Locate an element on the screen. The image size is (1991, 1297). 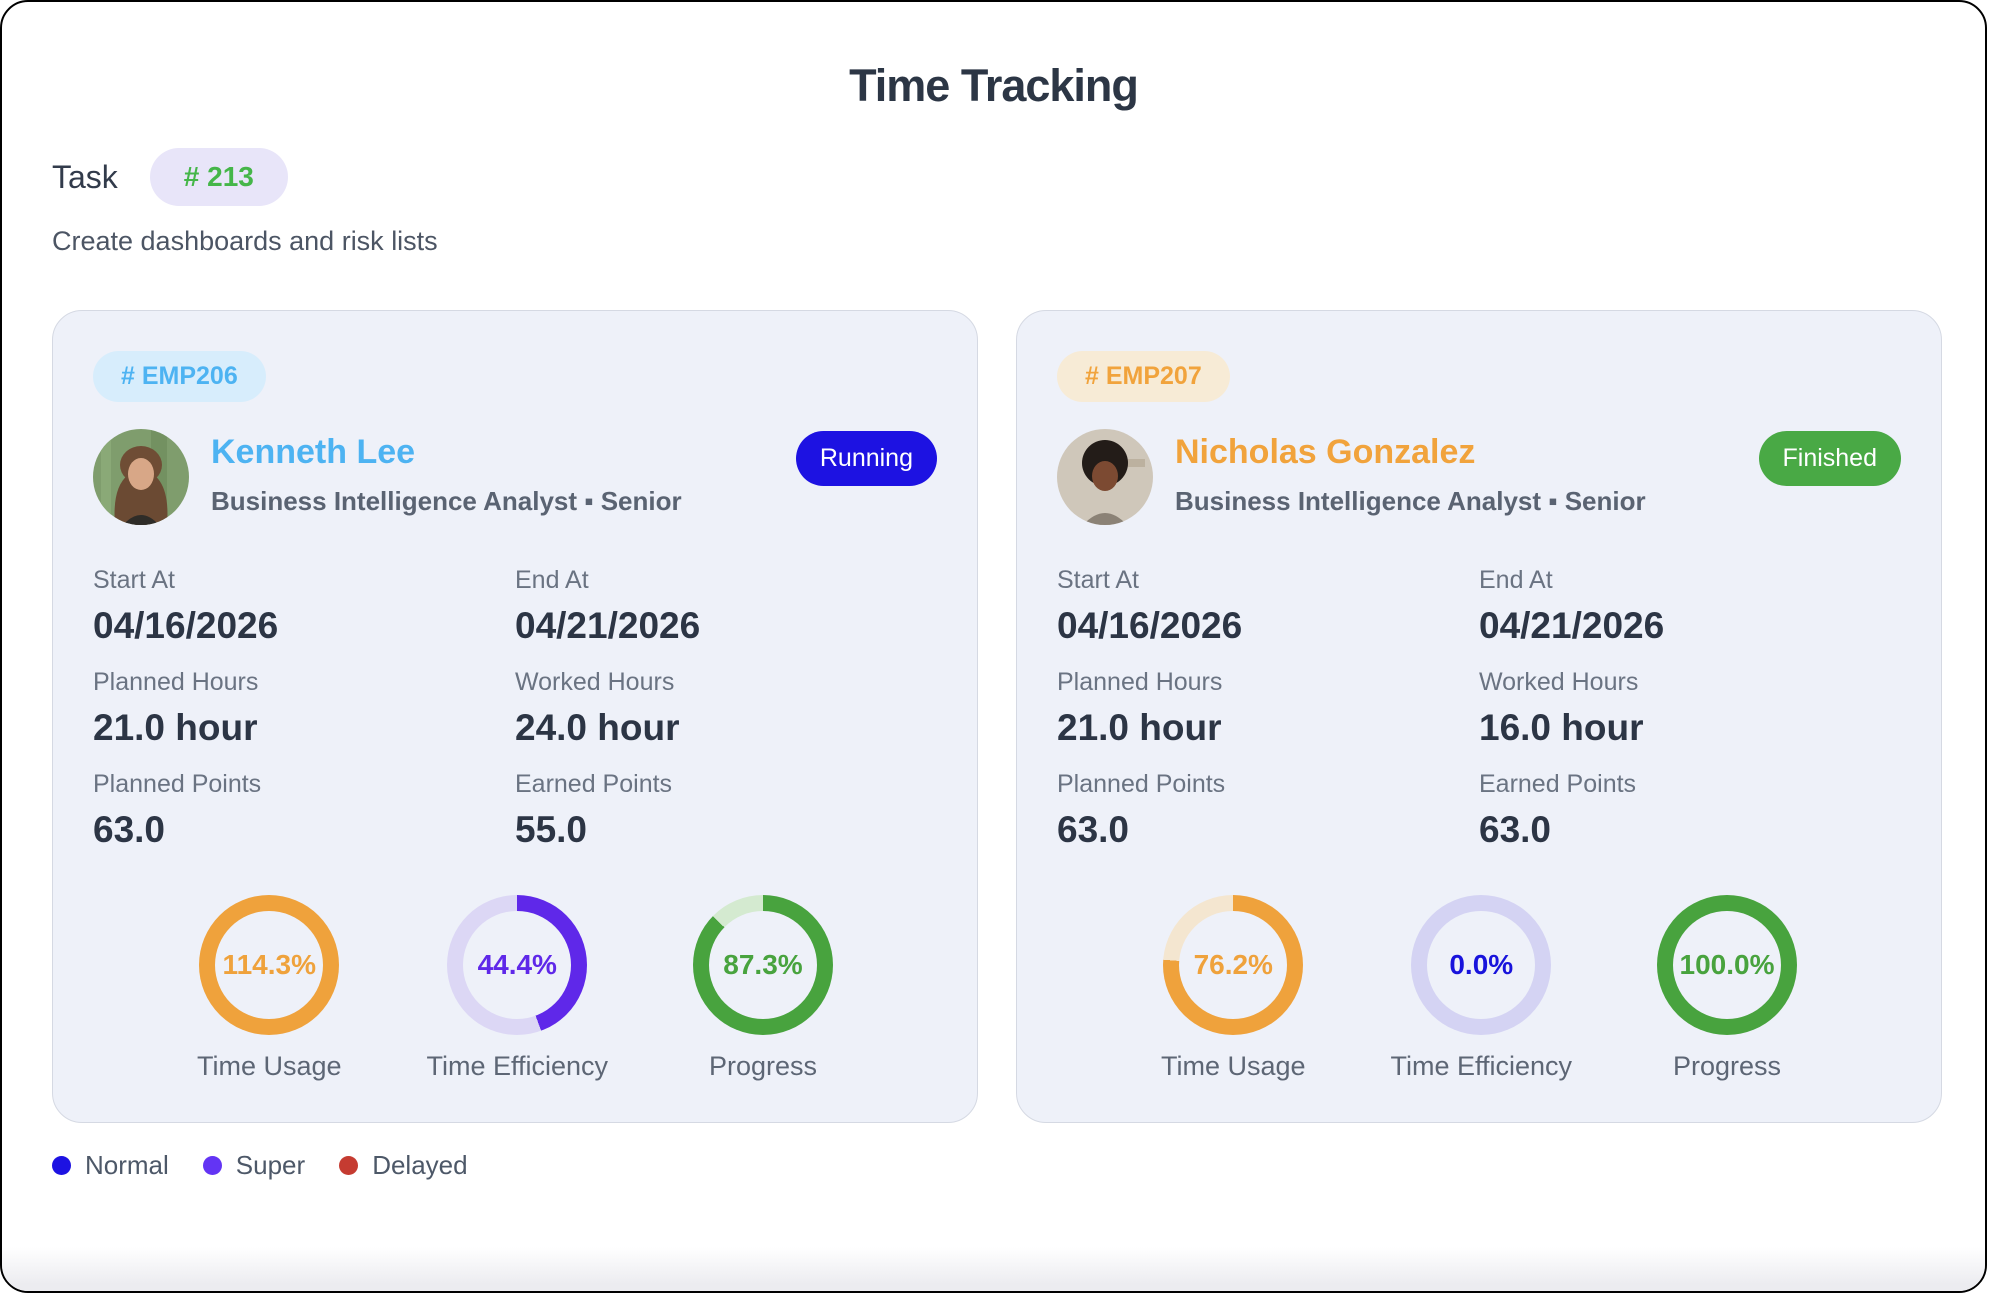
field-worked-hours: Worked Hours 24.0 hour is located at coordinates (726, 709).